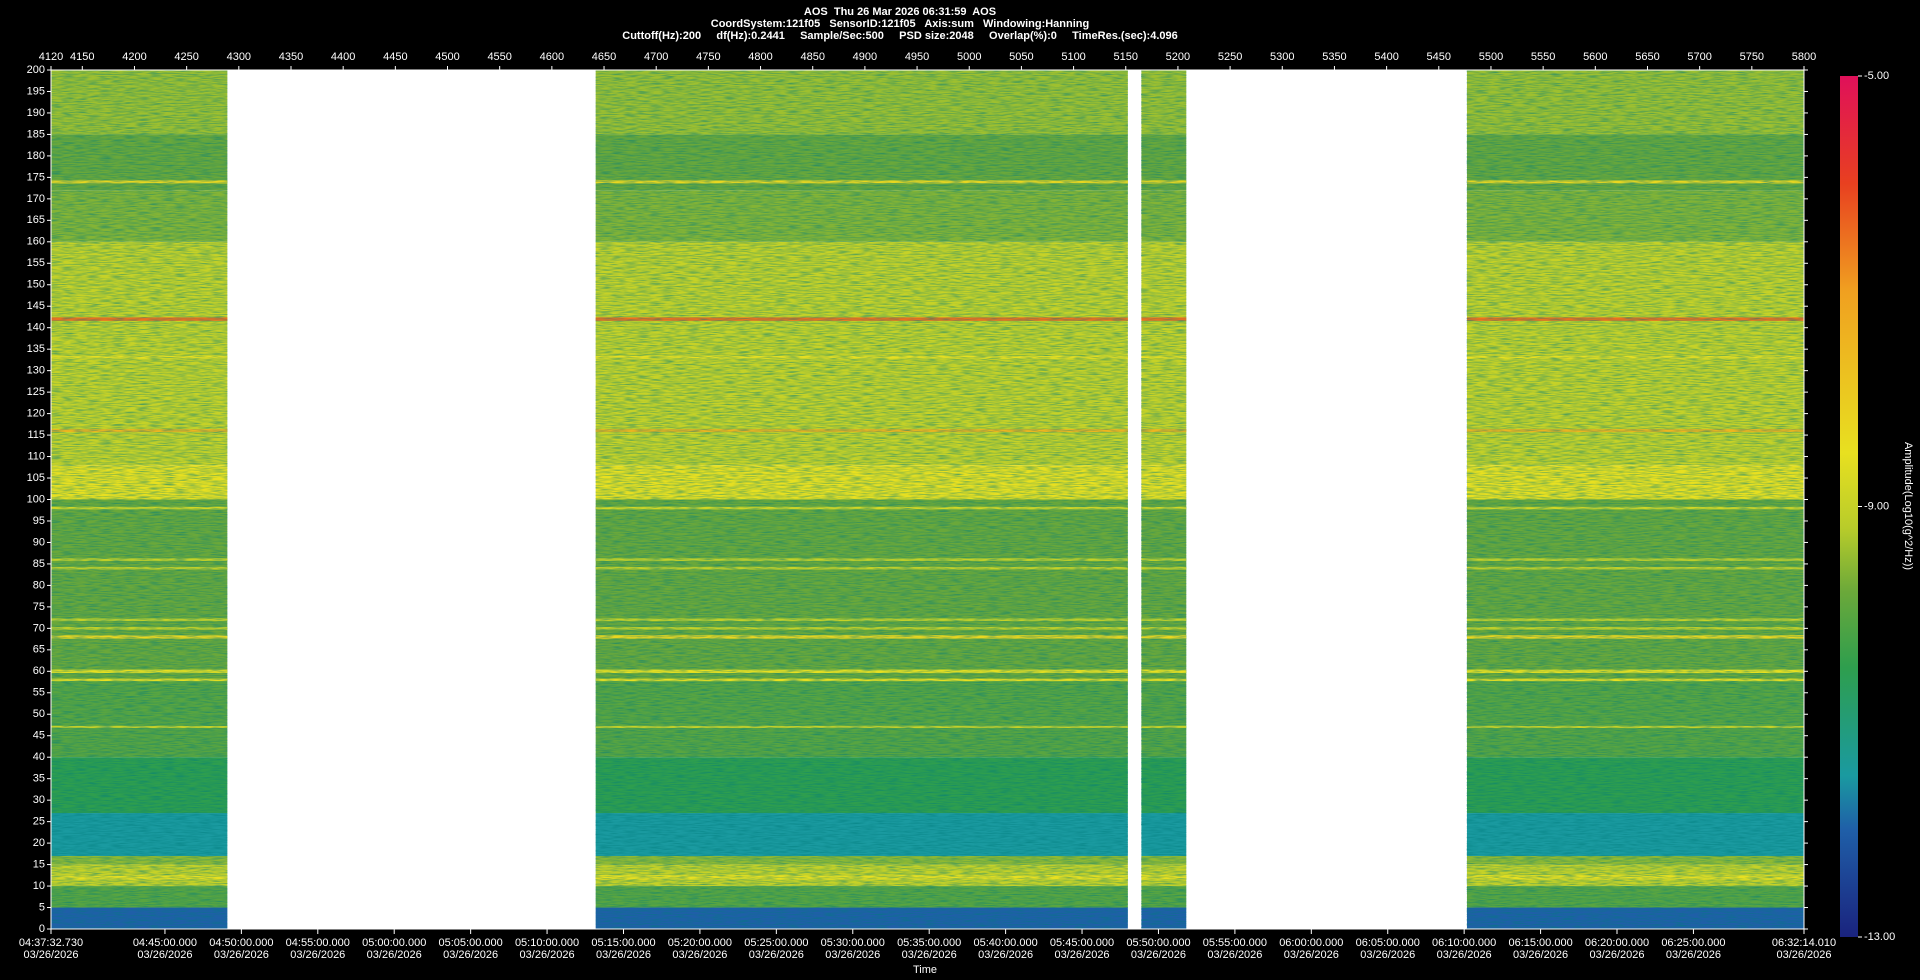  Describe the element at coordinates (36, 220) in the screenshot. I see `y-tick-label: 165` at that location.